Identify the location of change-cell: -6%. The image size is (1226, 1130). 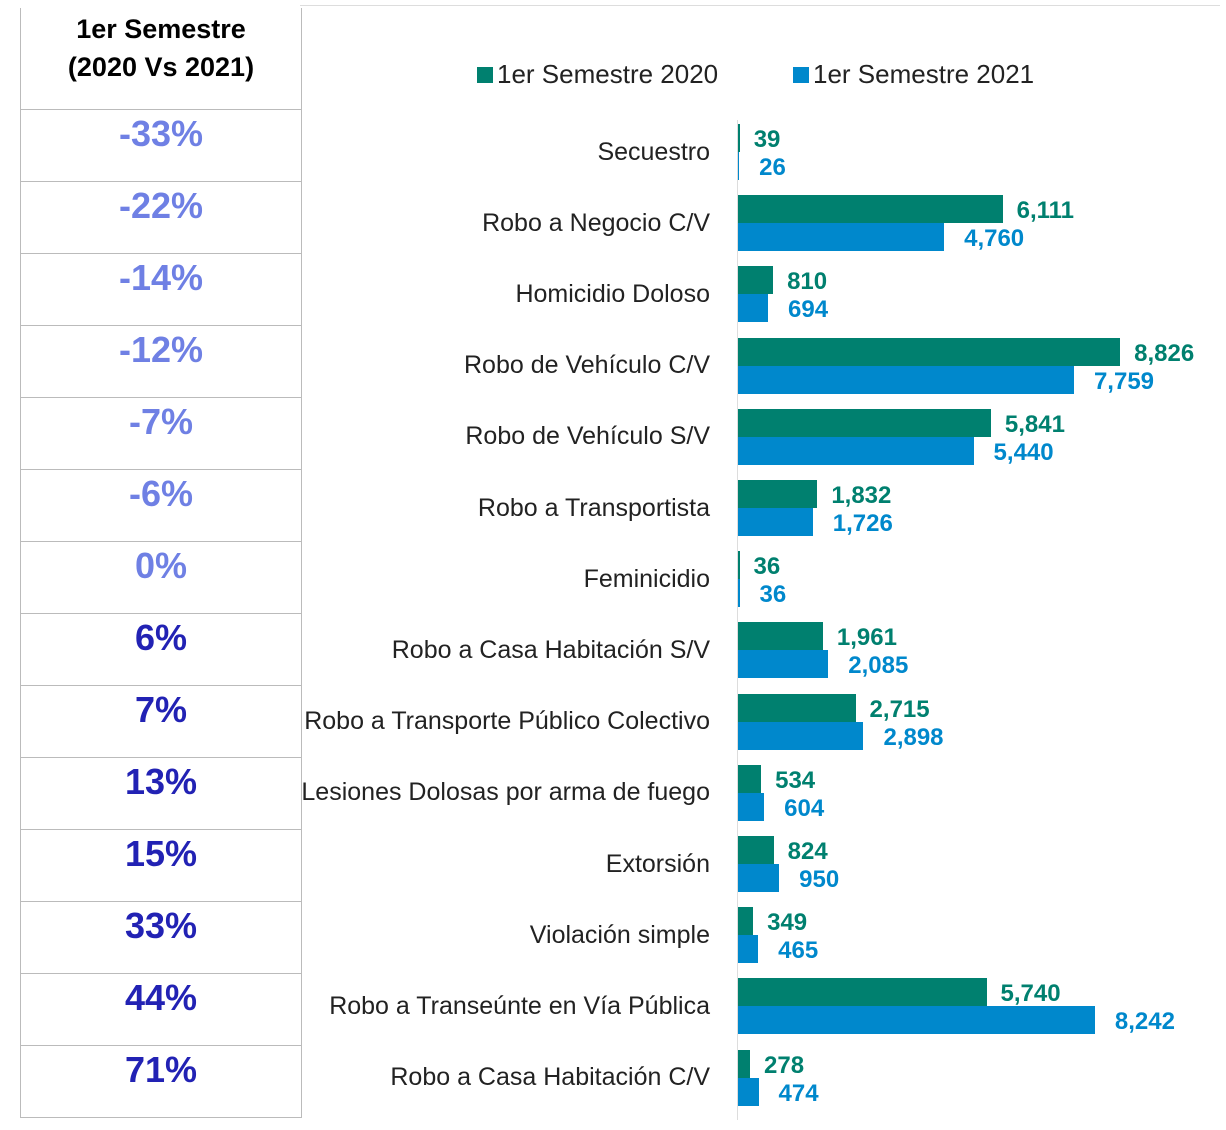
(161, 506).